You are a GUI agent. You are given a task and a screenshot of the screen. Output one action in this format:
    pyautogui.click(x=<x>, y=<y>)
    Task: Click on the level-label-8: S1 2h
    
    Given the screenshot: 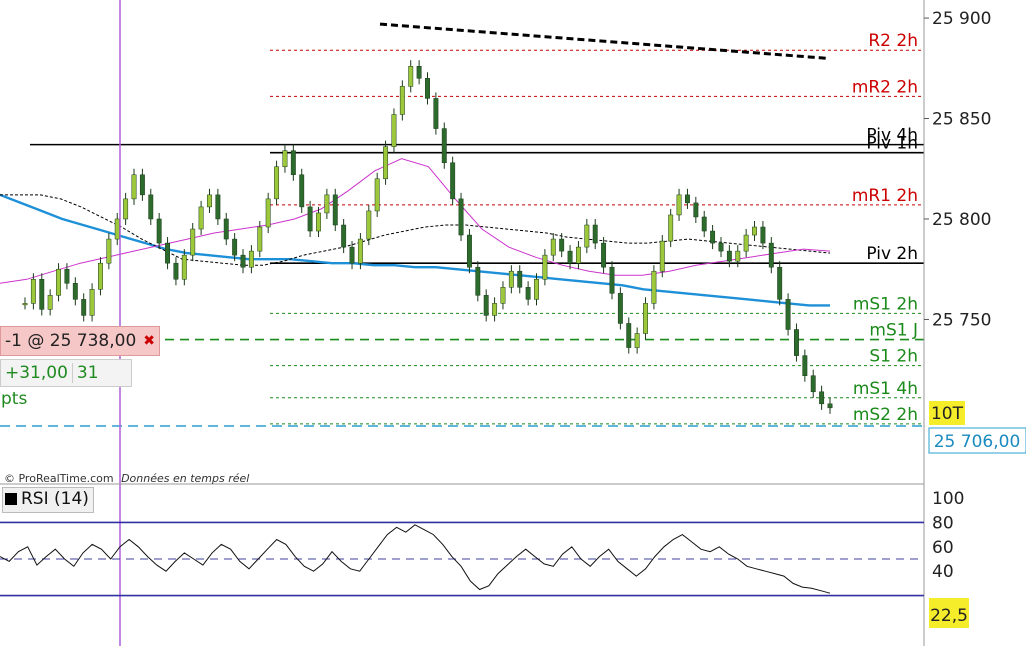 What is the action you would take?
    pyautogui.click(x=893, y=357)
    